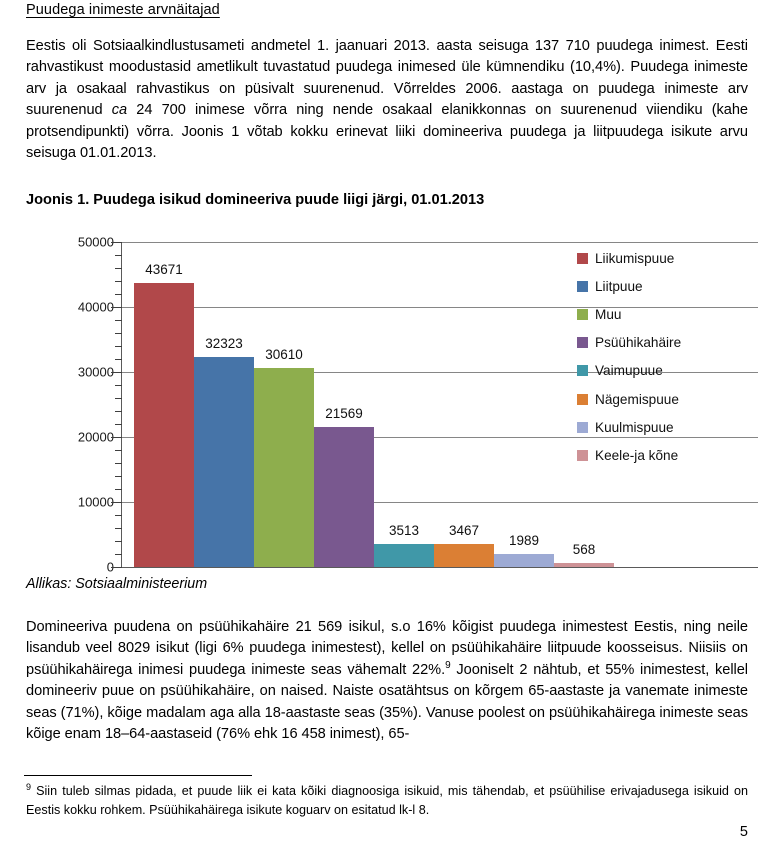 The width and height of the screenshot is (768, 859). What do you see at coordinates (224, 343) in the screenshot?
I see `bar-value-label: 32323` at bounding box center [224, 343].